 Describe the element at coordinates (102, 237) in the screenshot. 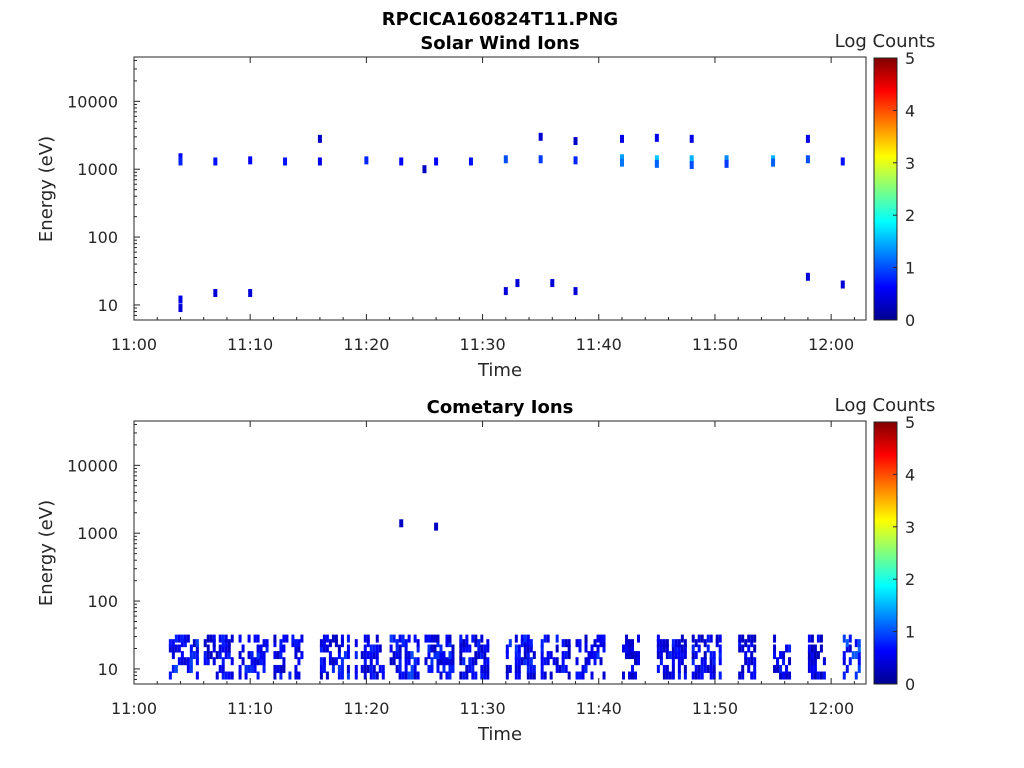

I see `y-tick-label: 100` at that location.